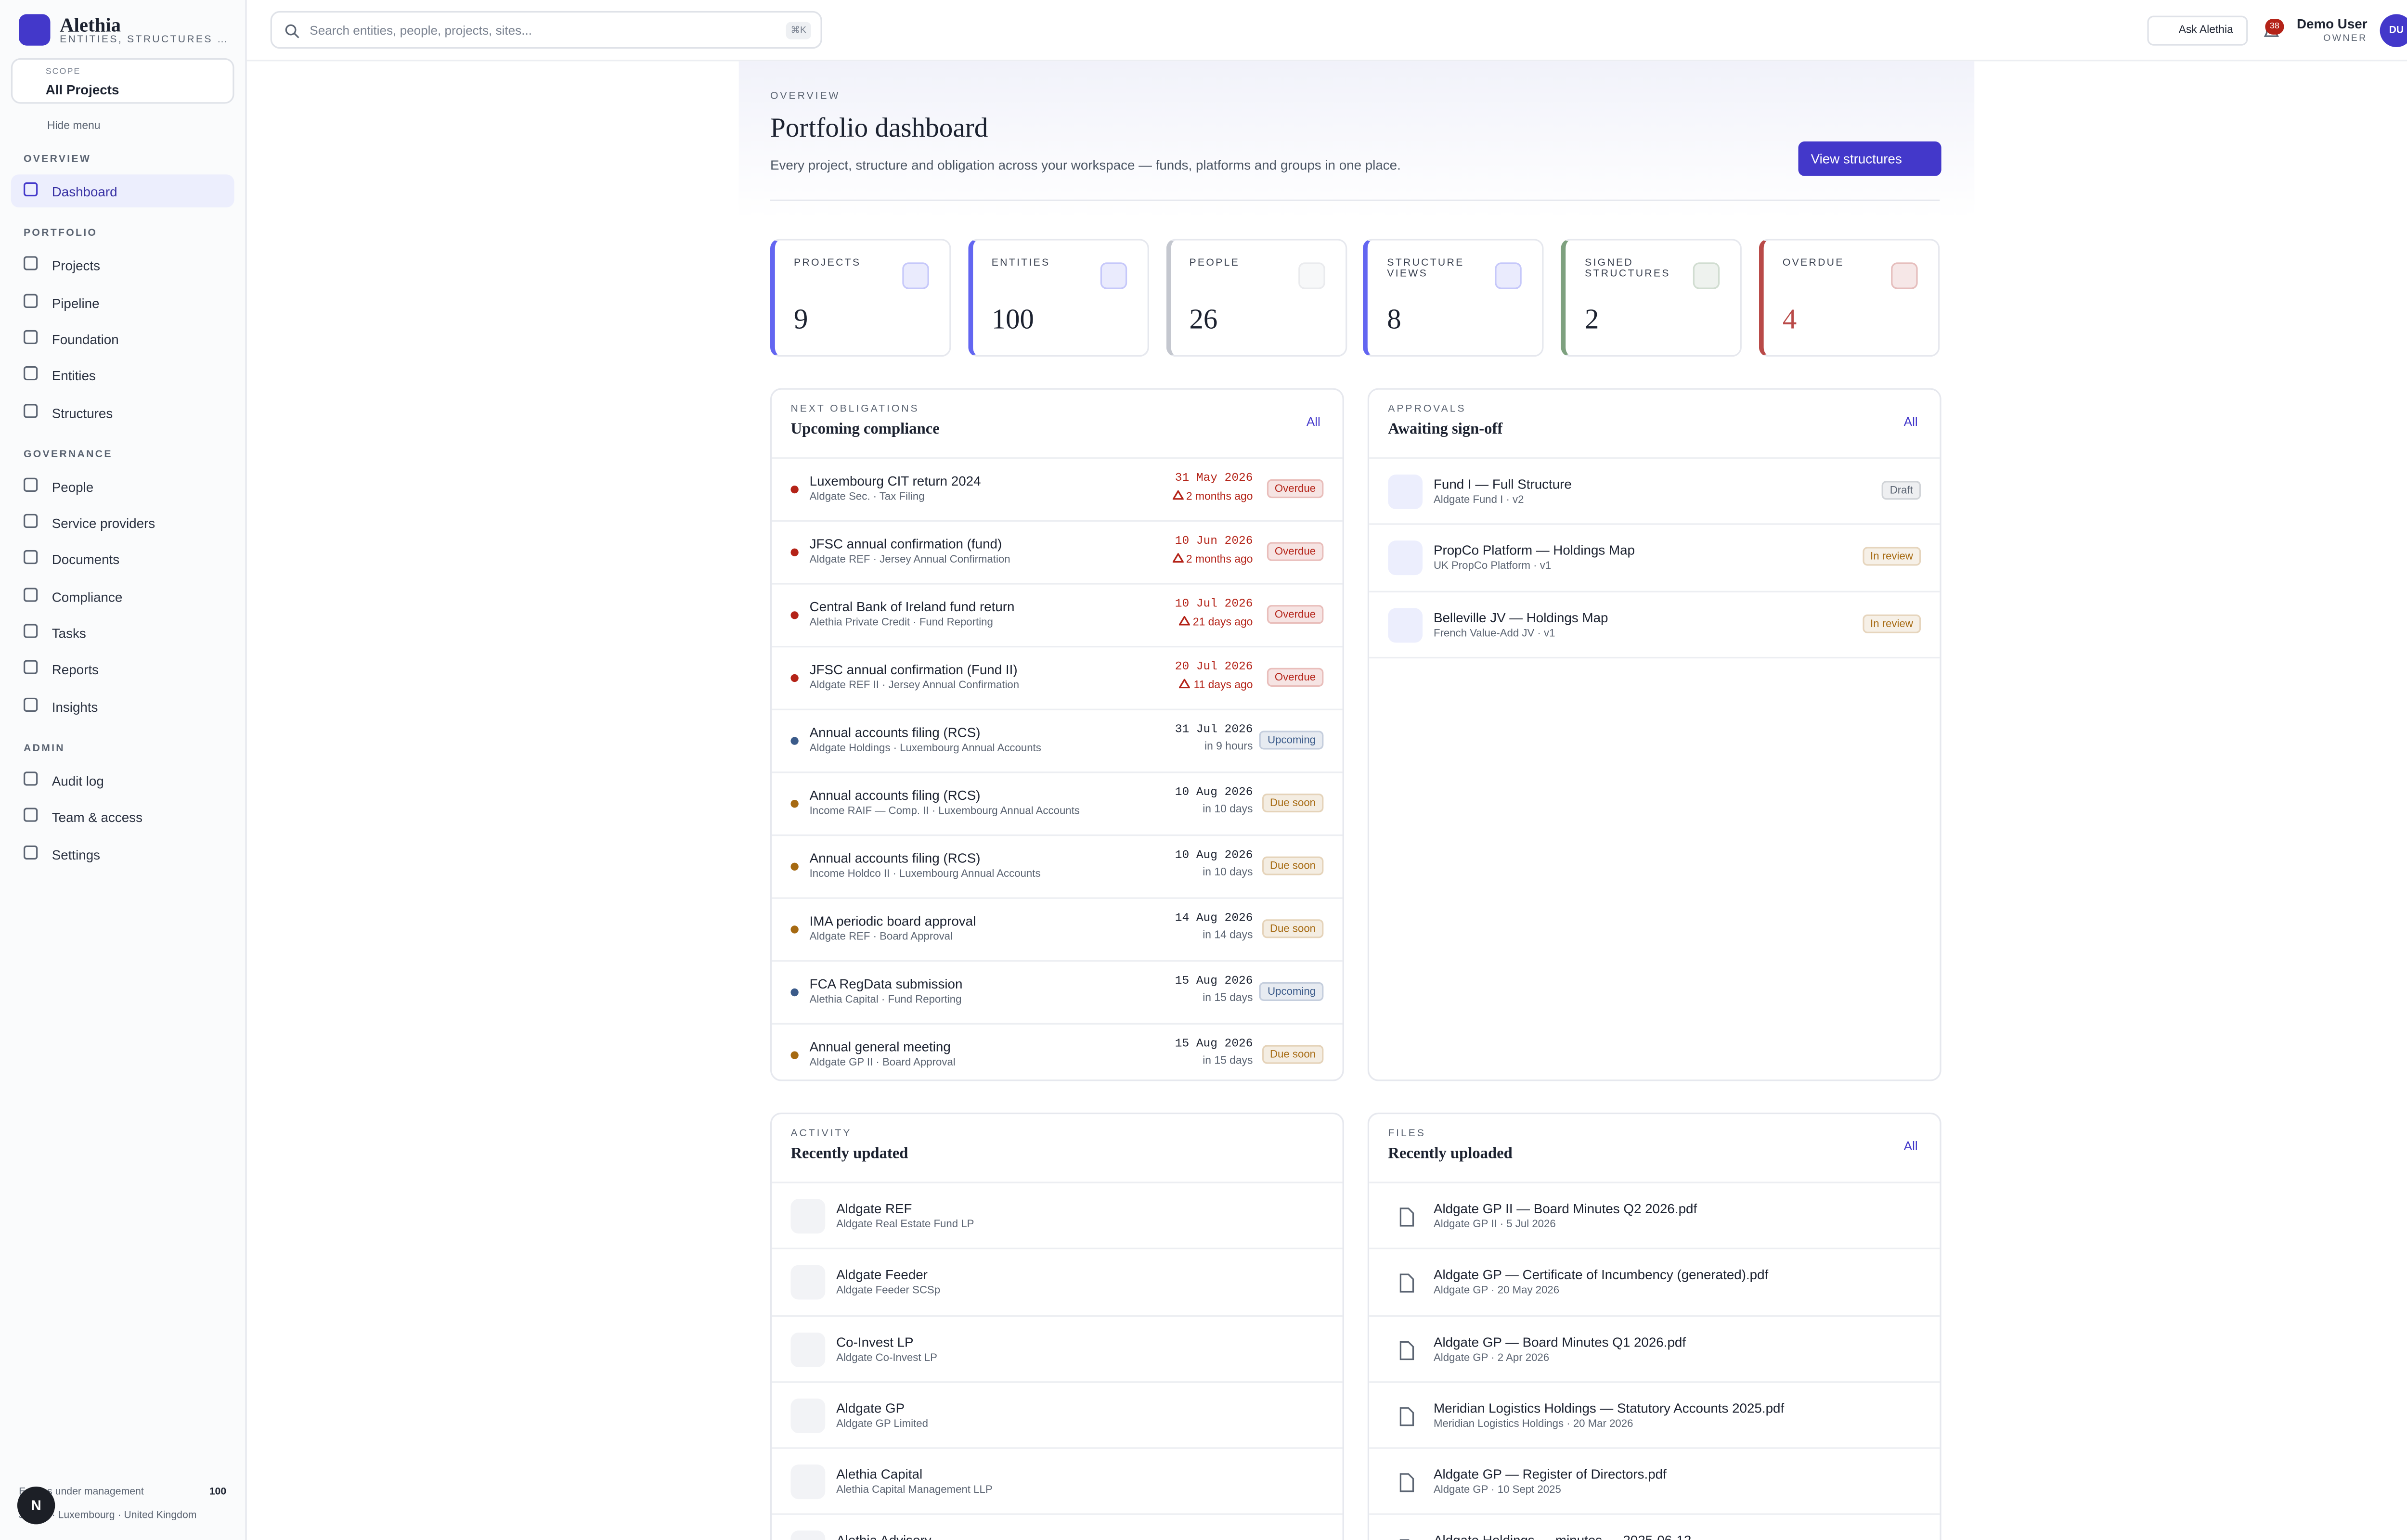 This screenshot has width=2407, height=1540. Describe the element at coordinates (914, 1491) in the screenshot. I see `activity-meta: Alethia Capital Management LLP` at that location.